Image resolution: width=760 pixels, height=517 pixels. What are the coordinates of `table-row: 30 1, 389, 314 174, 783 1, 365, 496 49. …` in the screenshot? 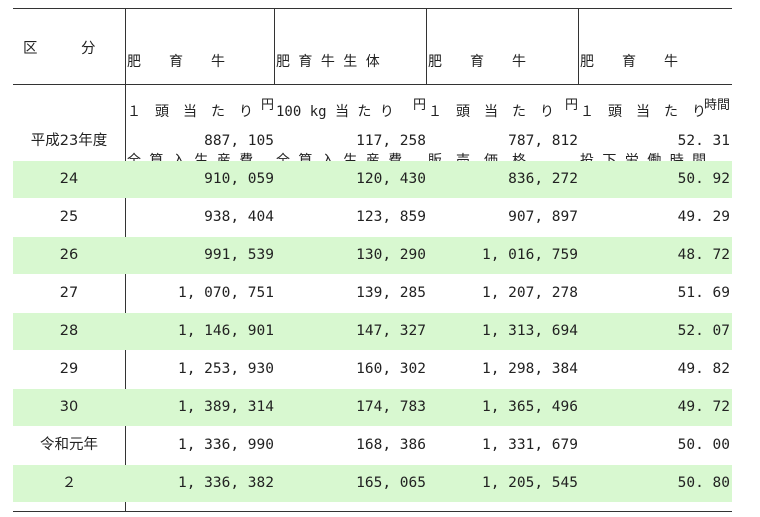 It's located at (372, 407).